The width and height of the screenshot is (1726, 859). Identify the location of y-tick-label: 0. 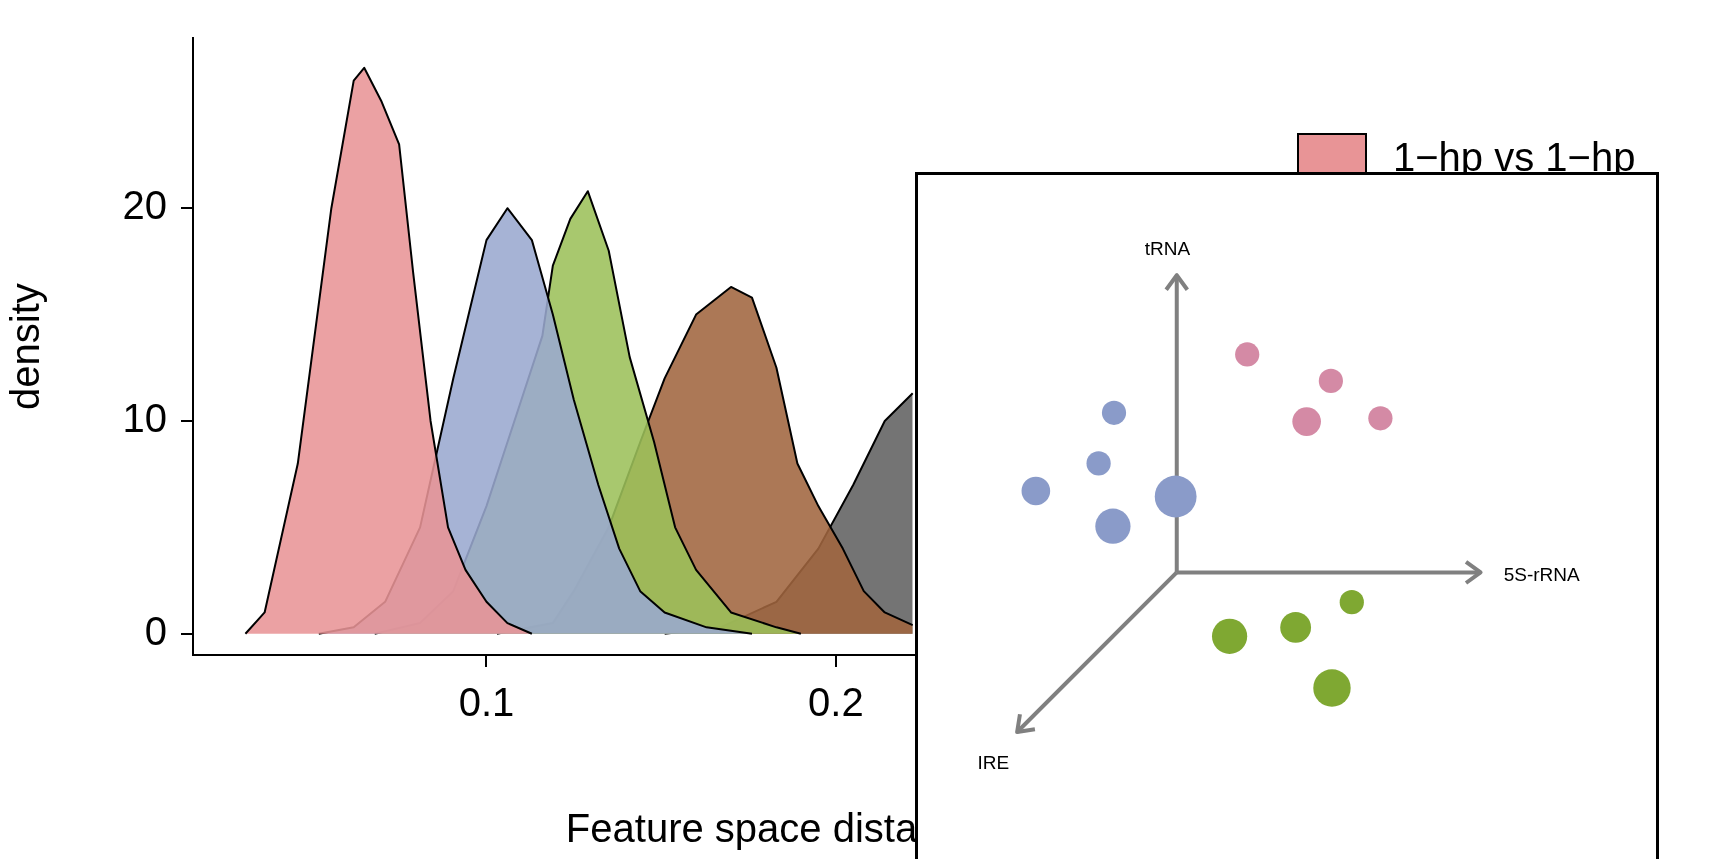
(155, 630).